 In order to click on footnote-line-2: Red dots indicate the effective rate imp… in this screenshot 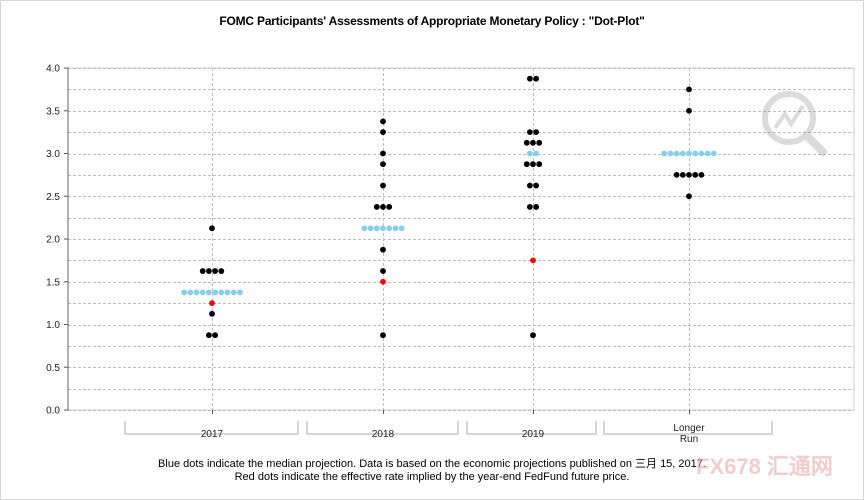, I will do `click(432, 477)`.